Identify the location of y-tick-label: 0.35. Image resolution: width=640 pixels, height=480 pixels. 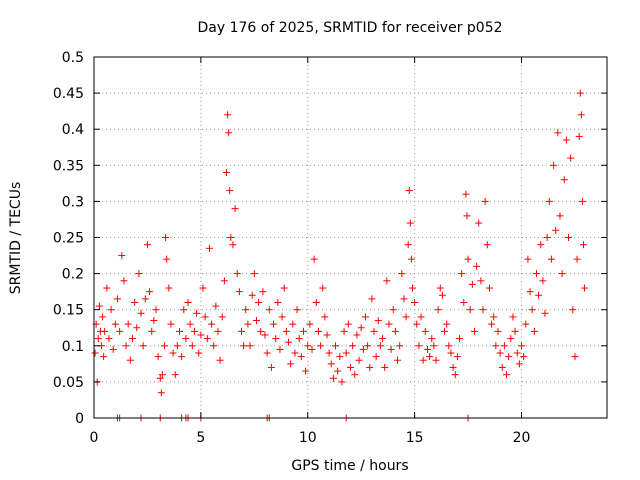
(68, 166).